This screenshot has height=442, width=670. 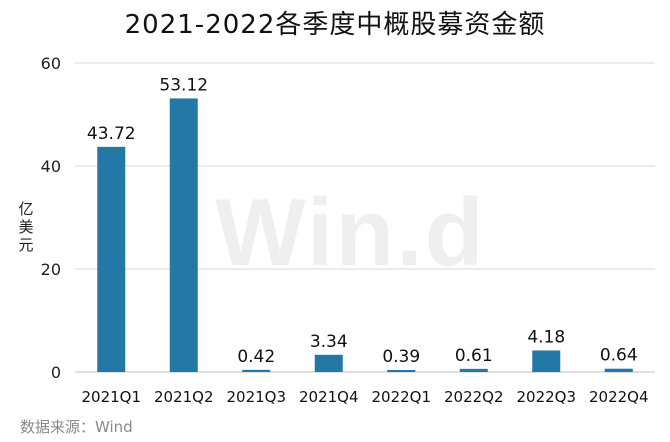 What do you see at coordinates (51, 166) in the screenshot?
I see `y-tick-label: 40` at bounding box center [51, 166].